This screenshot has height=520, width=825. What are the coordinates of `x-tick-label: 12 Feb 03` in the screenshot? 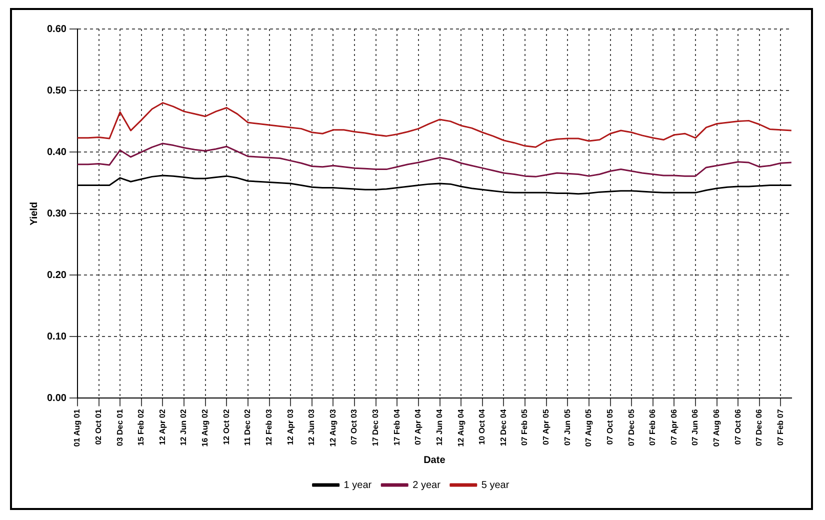 It's located at (269, 427).